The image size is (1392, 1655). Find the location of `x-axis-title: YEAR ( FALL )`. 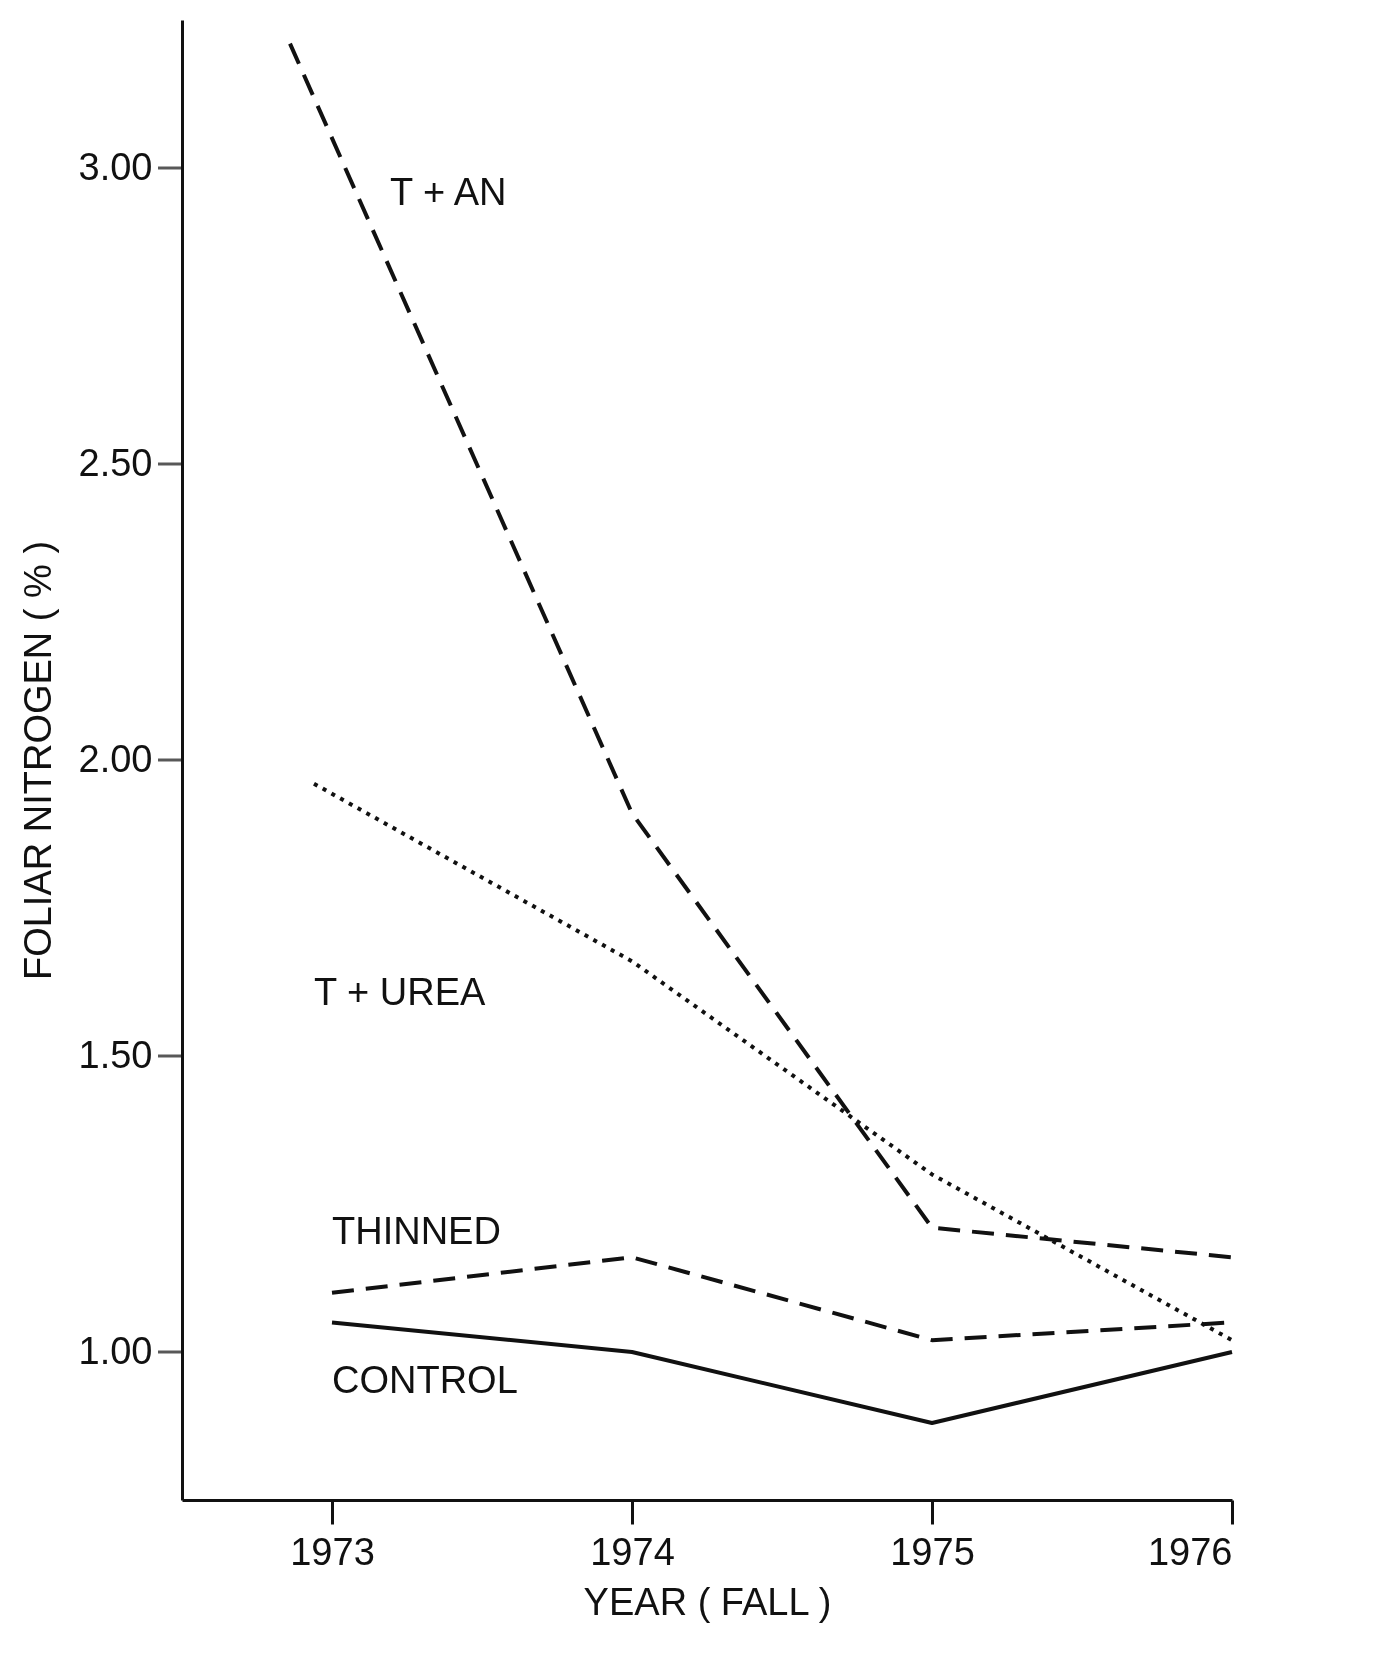

x-axis-title: YEAR ( FALL ) is located at coordinates (707, 1601).